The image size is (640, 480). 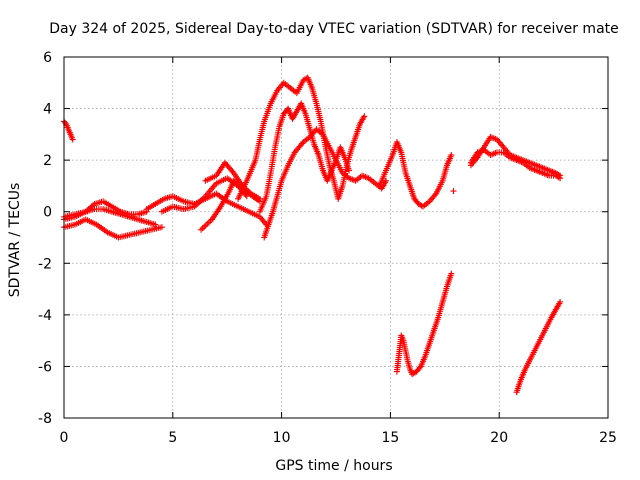 What do you see at coordinates (45, 367) in the screenshot?
I see `y-tick-label: -6` at bounding box center [45, 367].